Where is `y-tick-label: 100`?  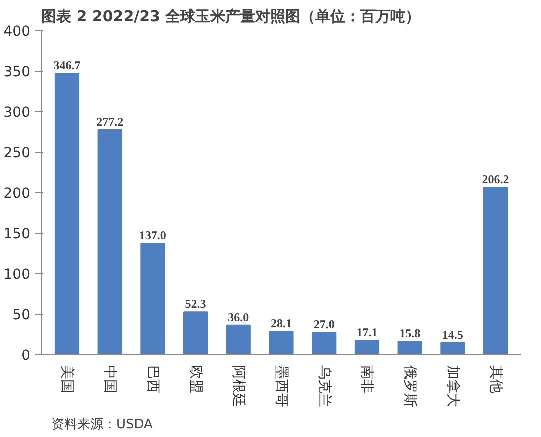 y-tick-label: 100 is located at coordinates (17, 275).